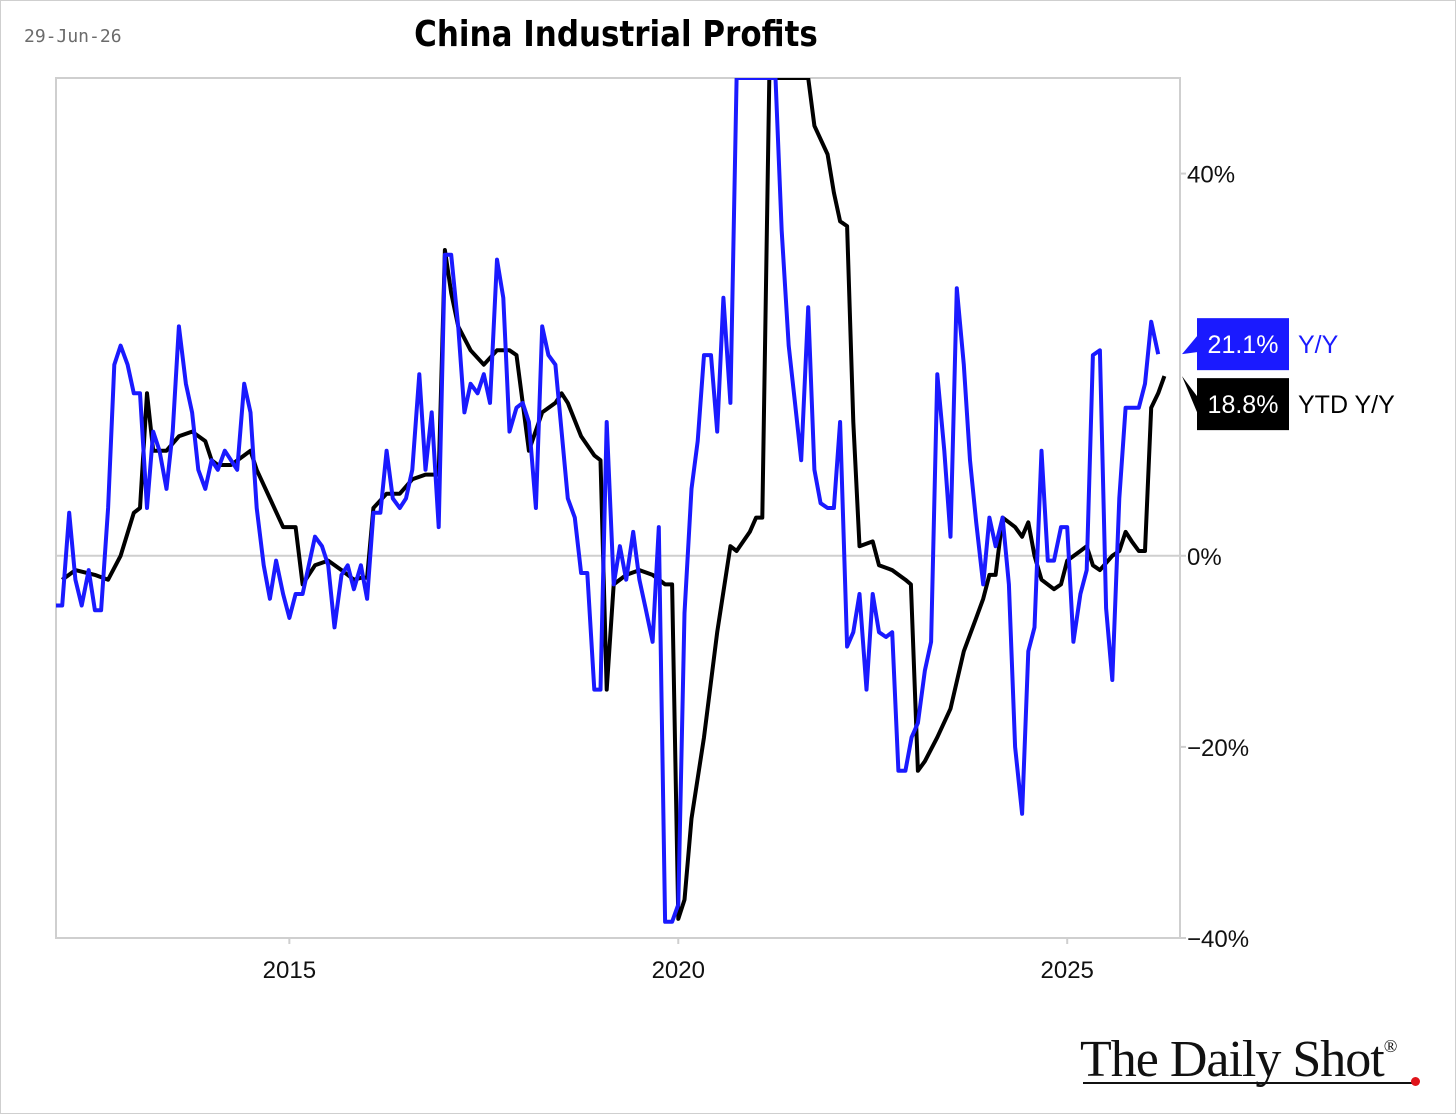  I want to click on y-tick-label: 40%, so click(1211, 175).